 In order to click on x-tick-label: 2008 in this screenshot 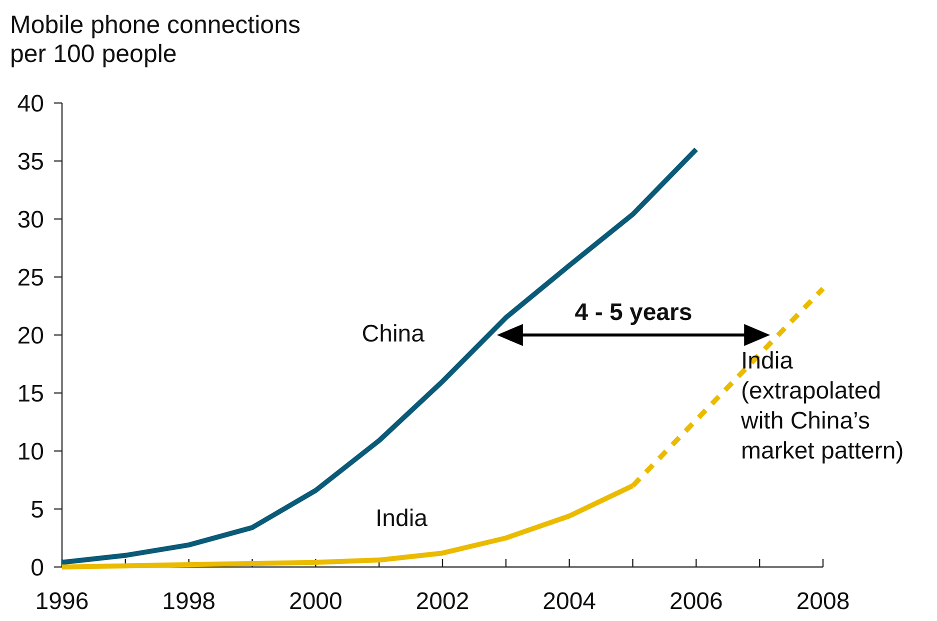, I will do `click(823, 601)`.